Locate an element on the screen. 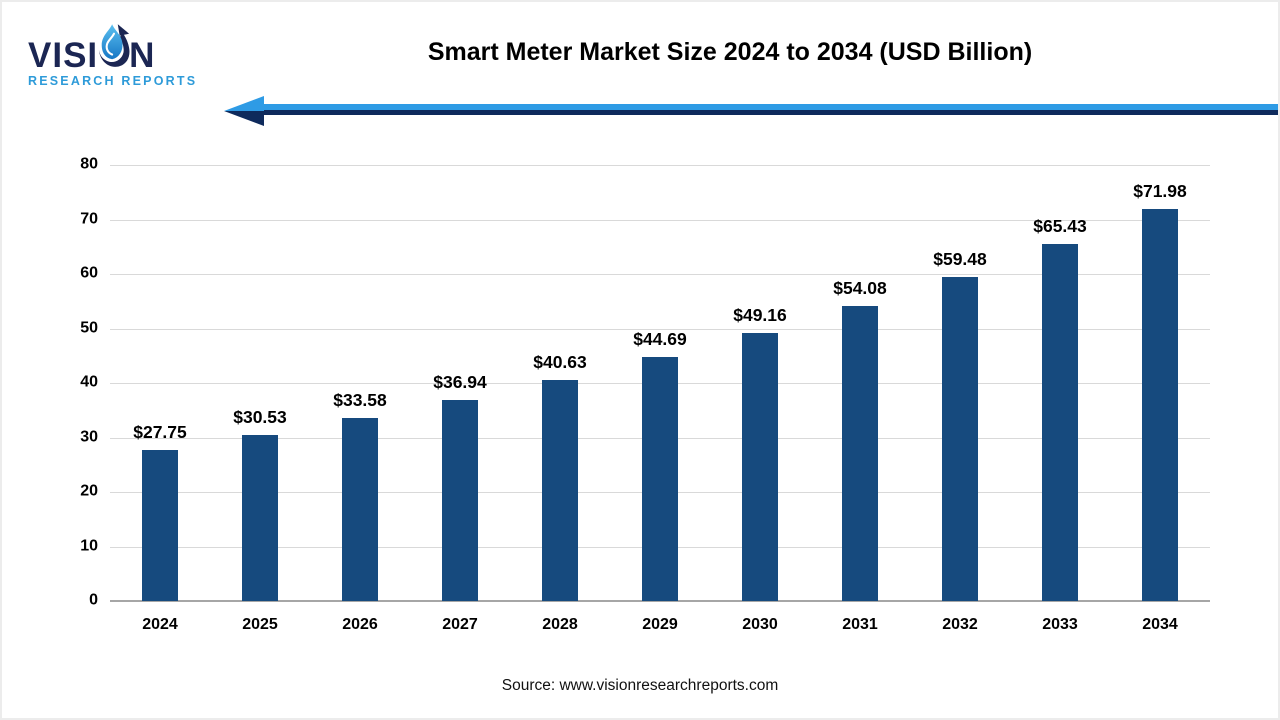 This screenshot has width=1280, height=720. water-drop-arrow-icon is located at coordinates (114, 45).